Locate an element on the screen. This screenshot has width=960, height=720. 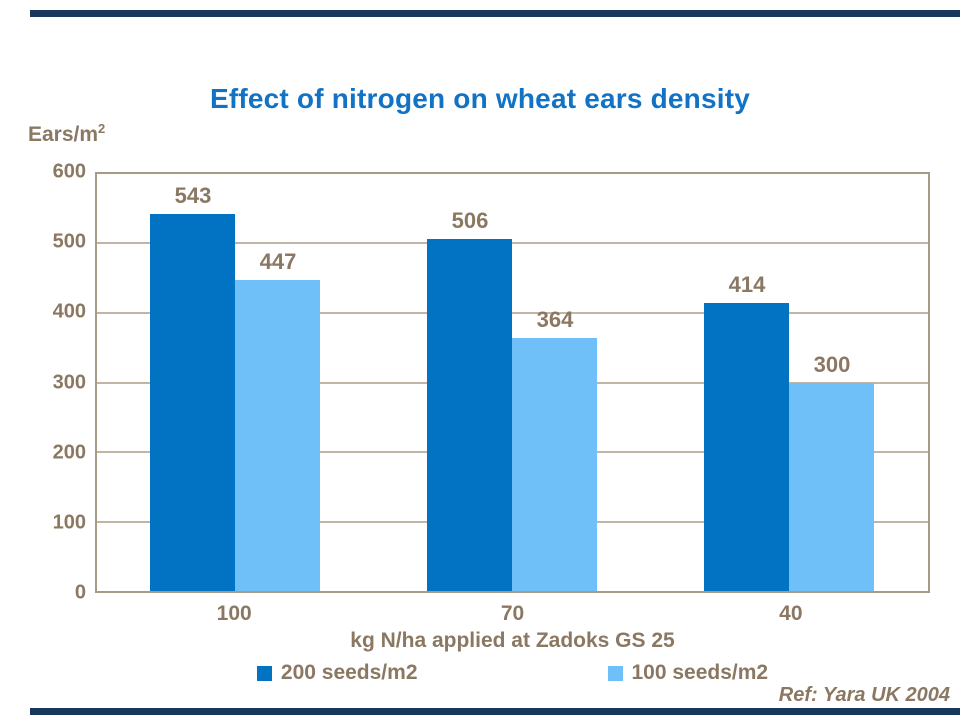
y-tick-label: 0 is located at coordinates (80, 592).